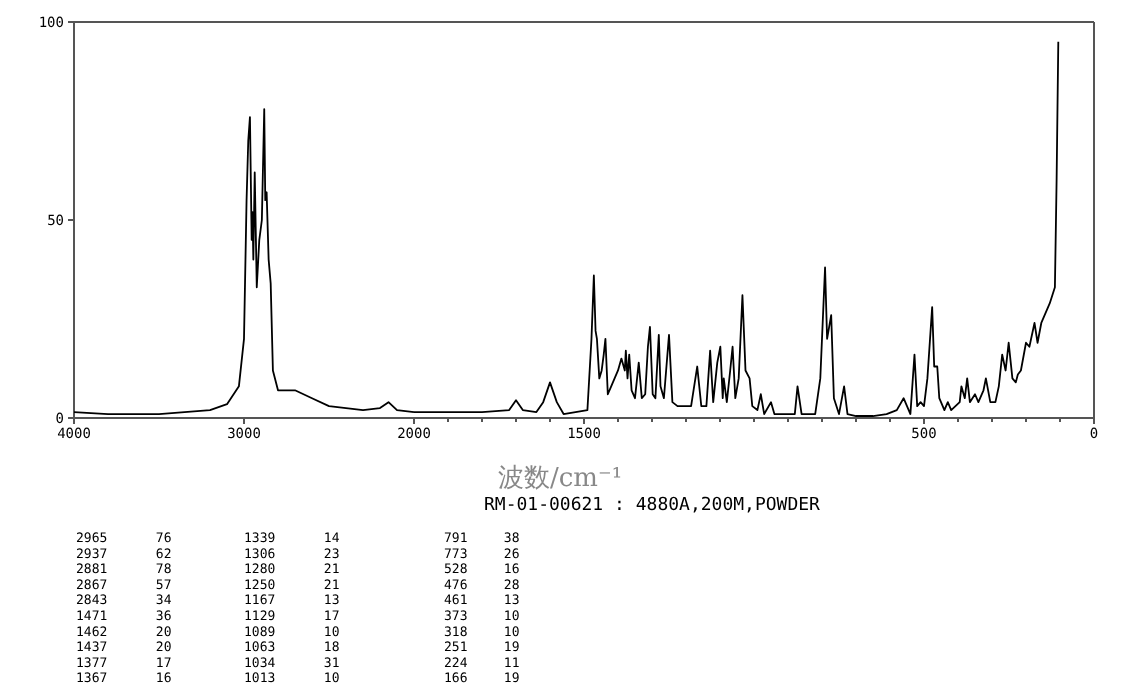 Image resolution: width=1140 pixels, height=692 pixels. I want to click on x-axis-title: 波数/cm⁻¹, so click(560, 479).